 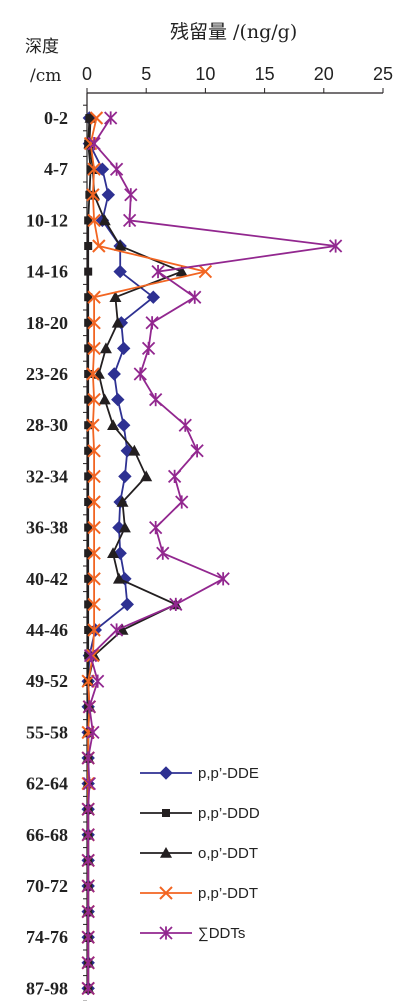 What do you see at coordinates (265, 74) in the screenshot?
I see `x-tick-label: 15` at bounding box center [265, 74].